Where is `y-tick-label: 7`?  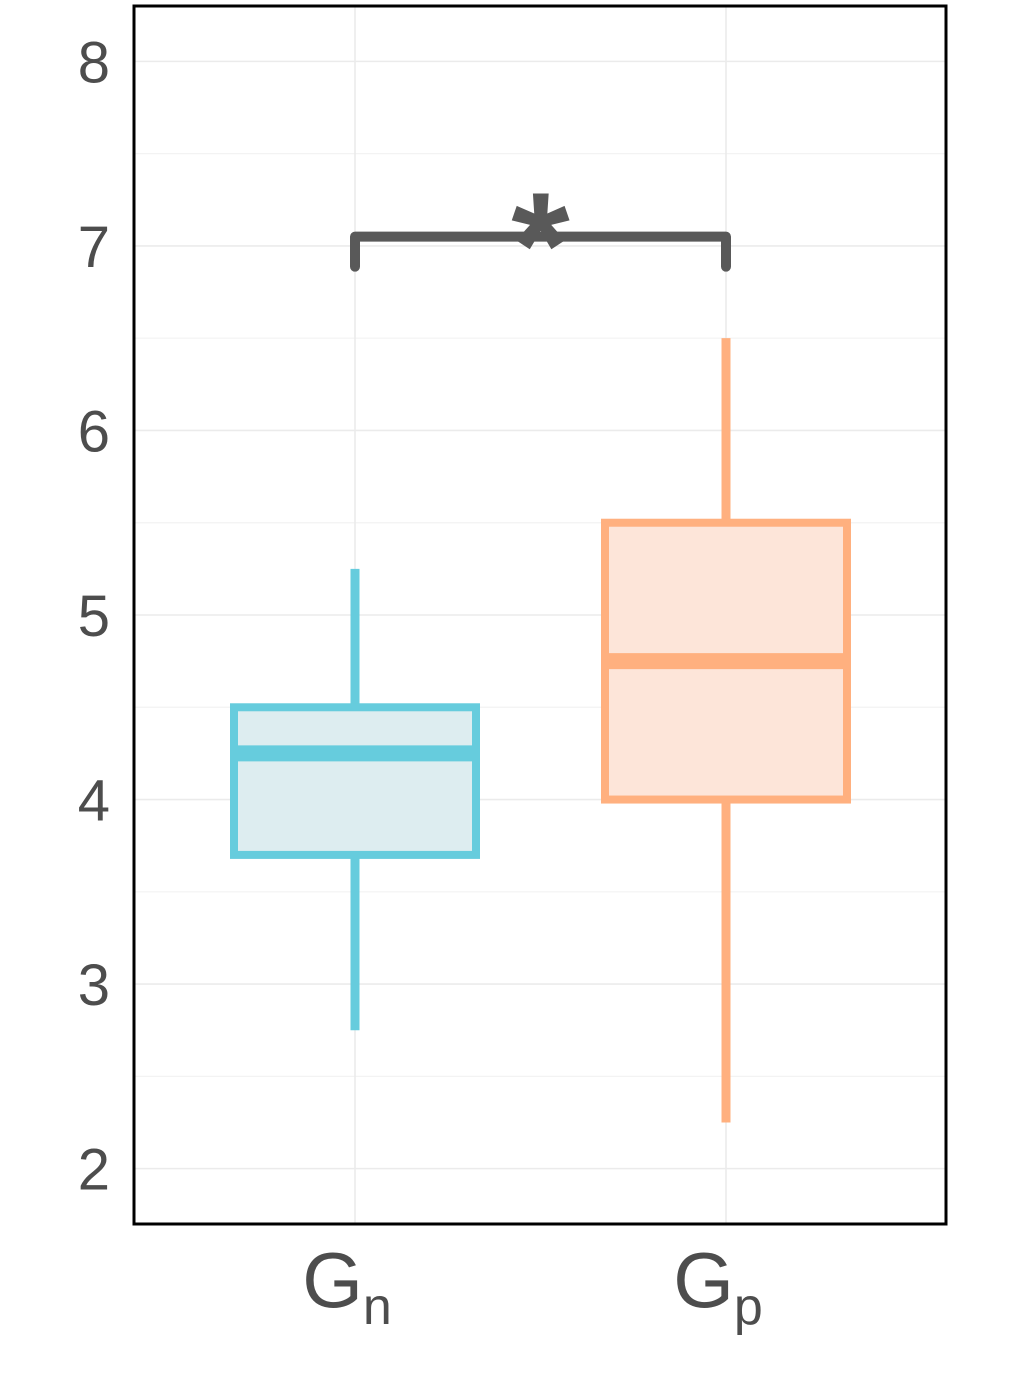
y-tick-label: 7 is located at coordinates (94, 247).